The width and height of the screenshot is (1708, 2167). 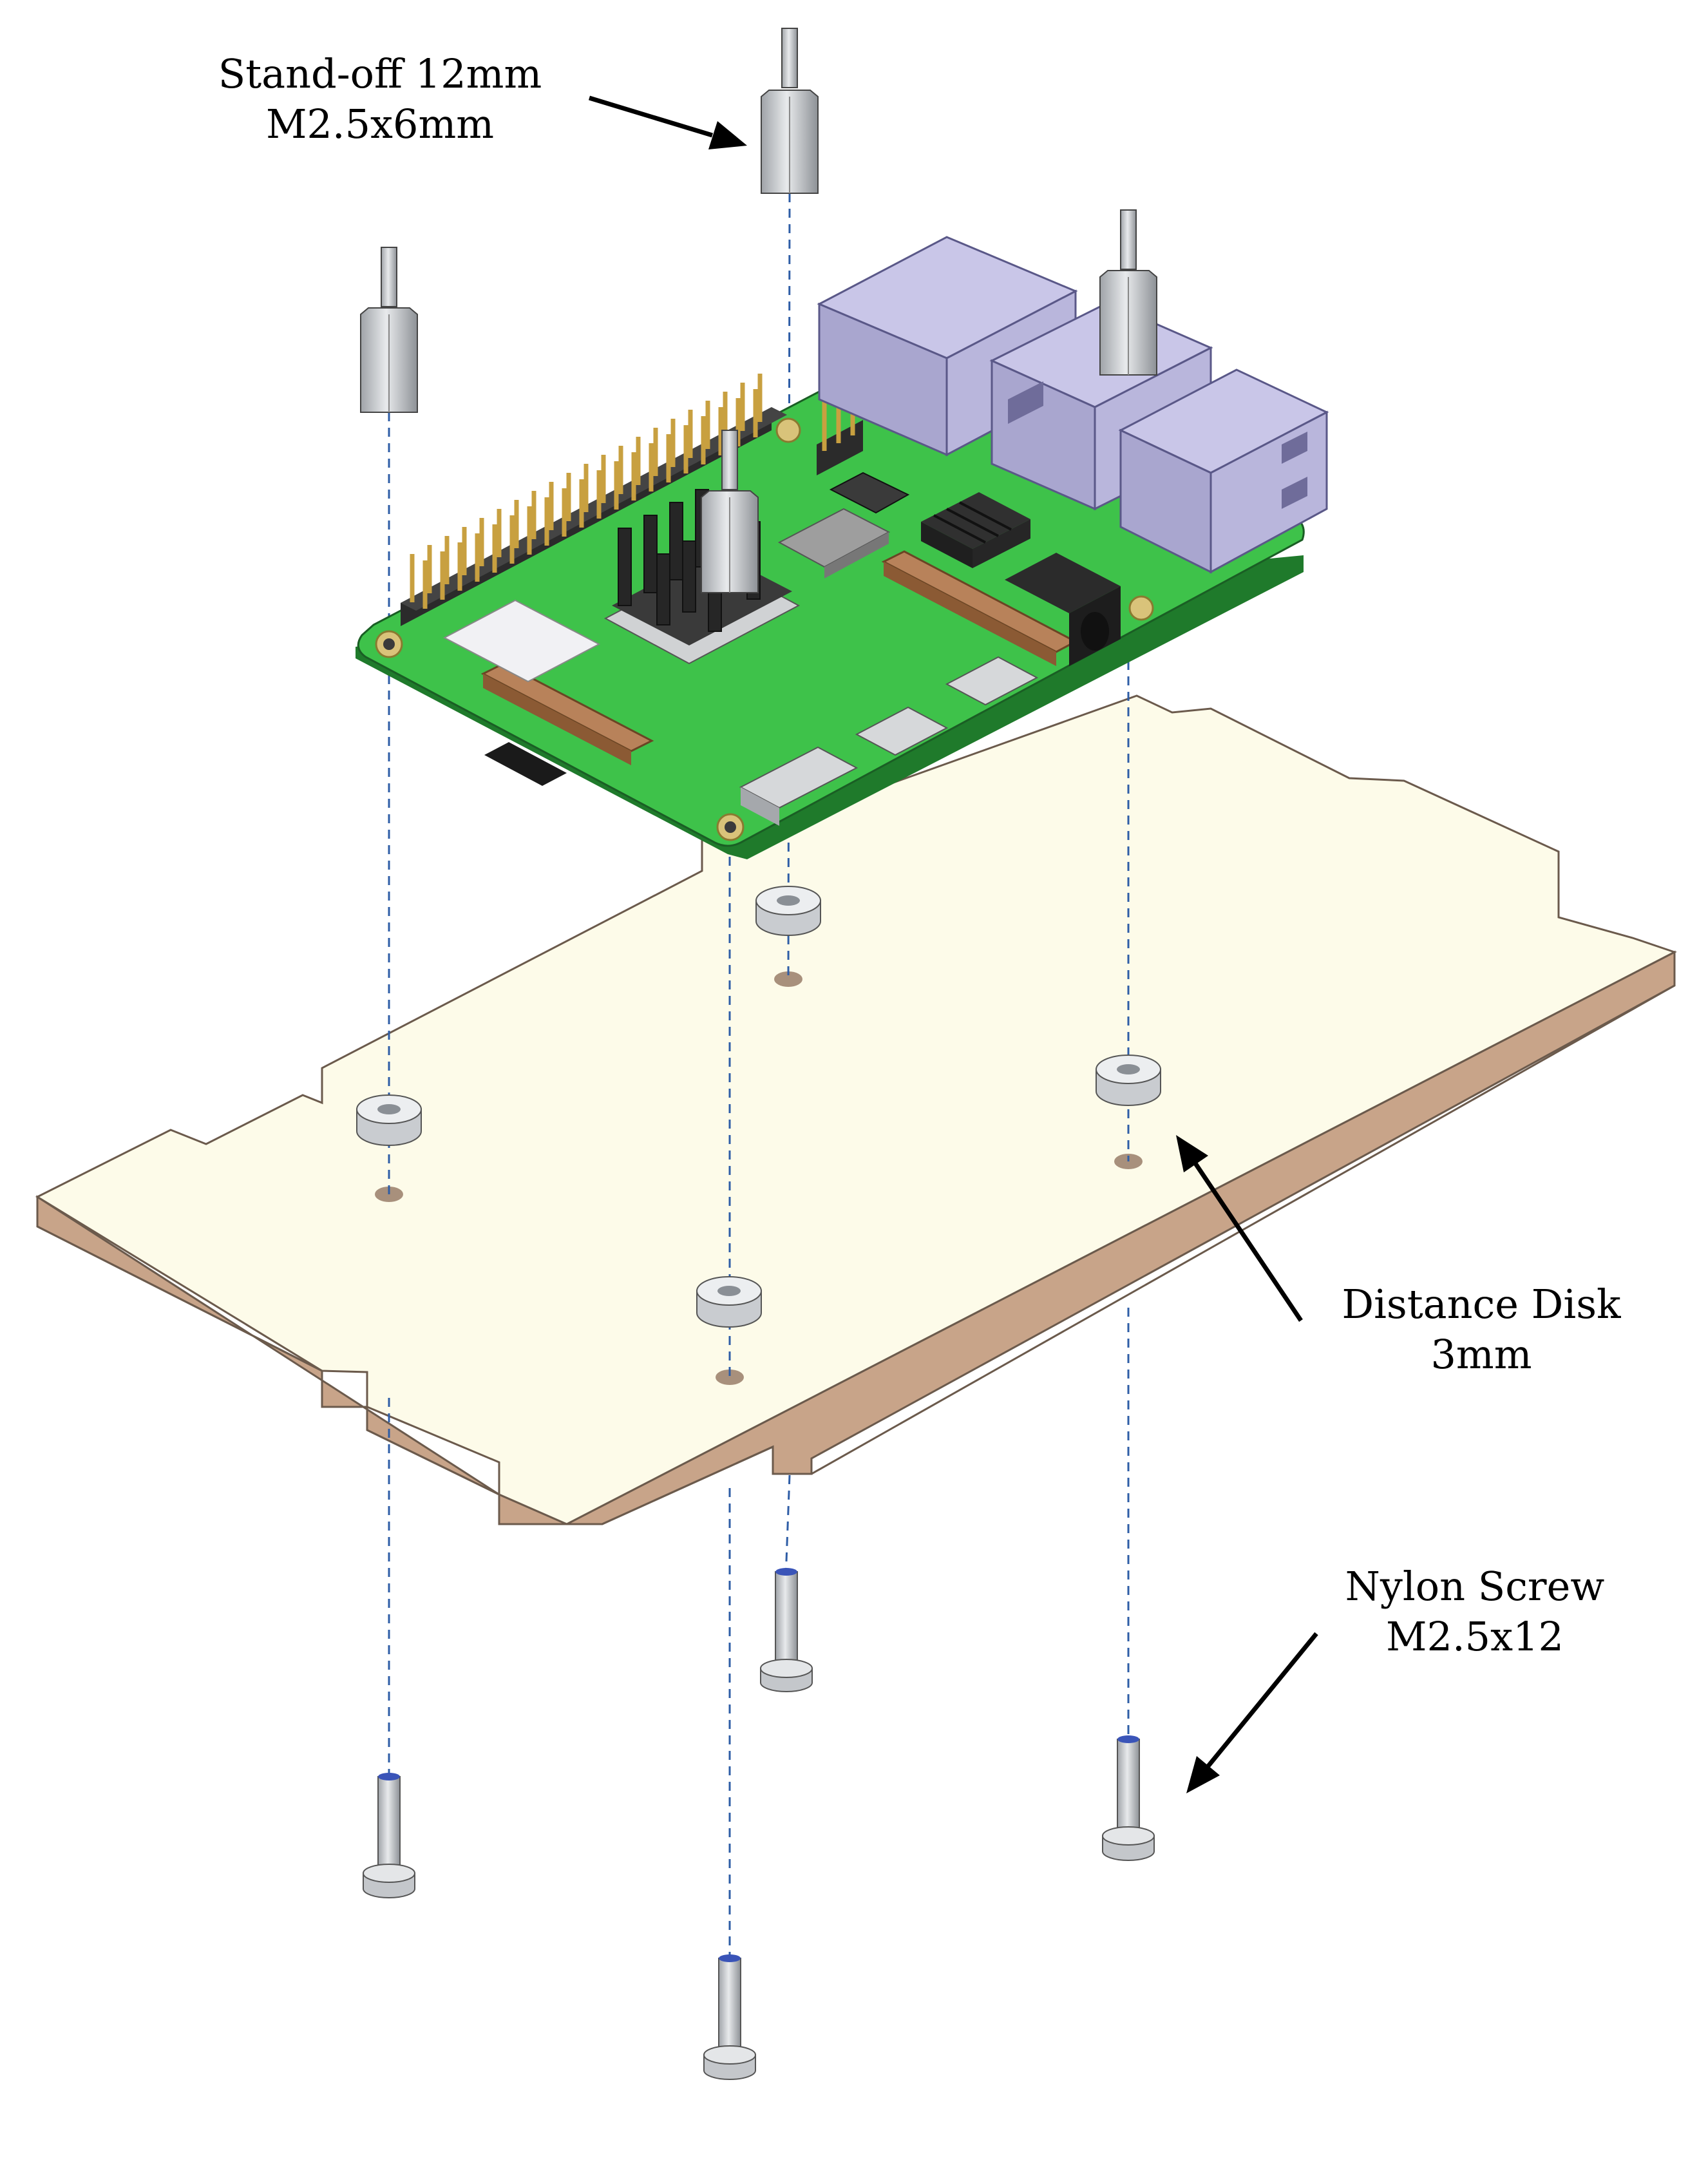 I want to click on standoff-arrow, so click(x=667, y=122).